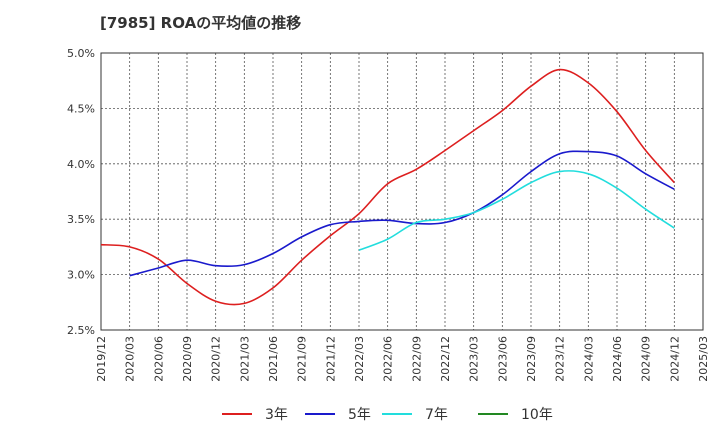  What do you see at coordinates (81, 330) in the screenshot?
I see `y-tick-label: 2.5%` at bounding box center [81, 330].